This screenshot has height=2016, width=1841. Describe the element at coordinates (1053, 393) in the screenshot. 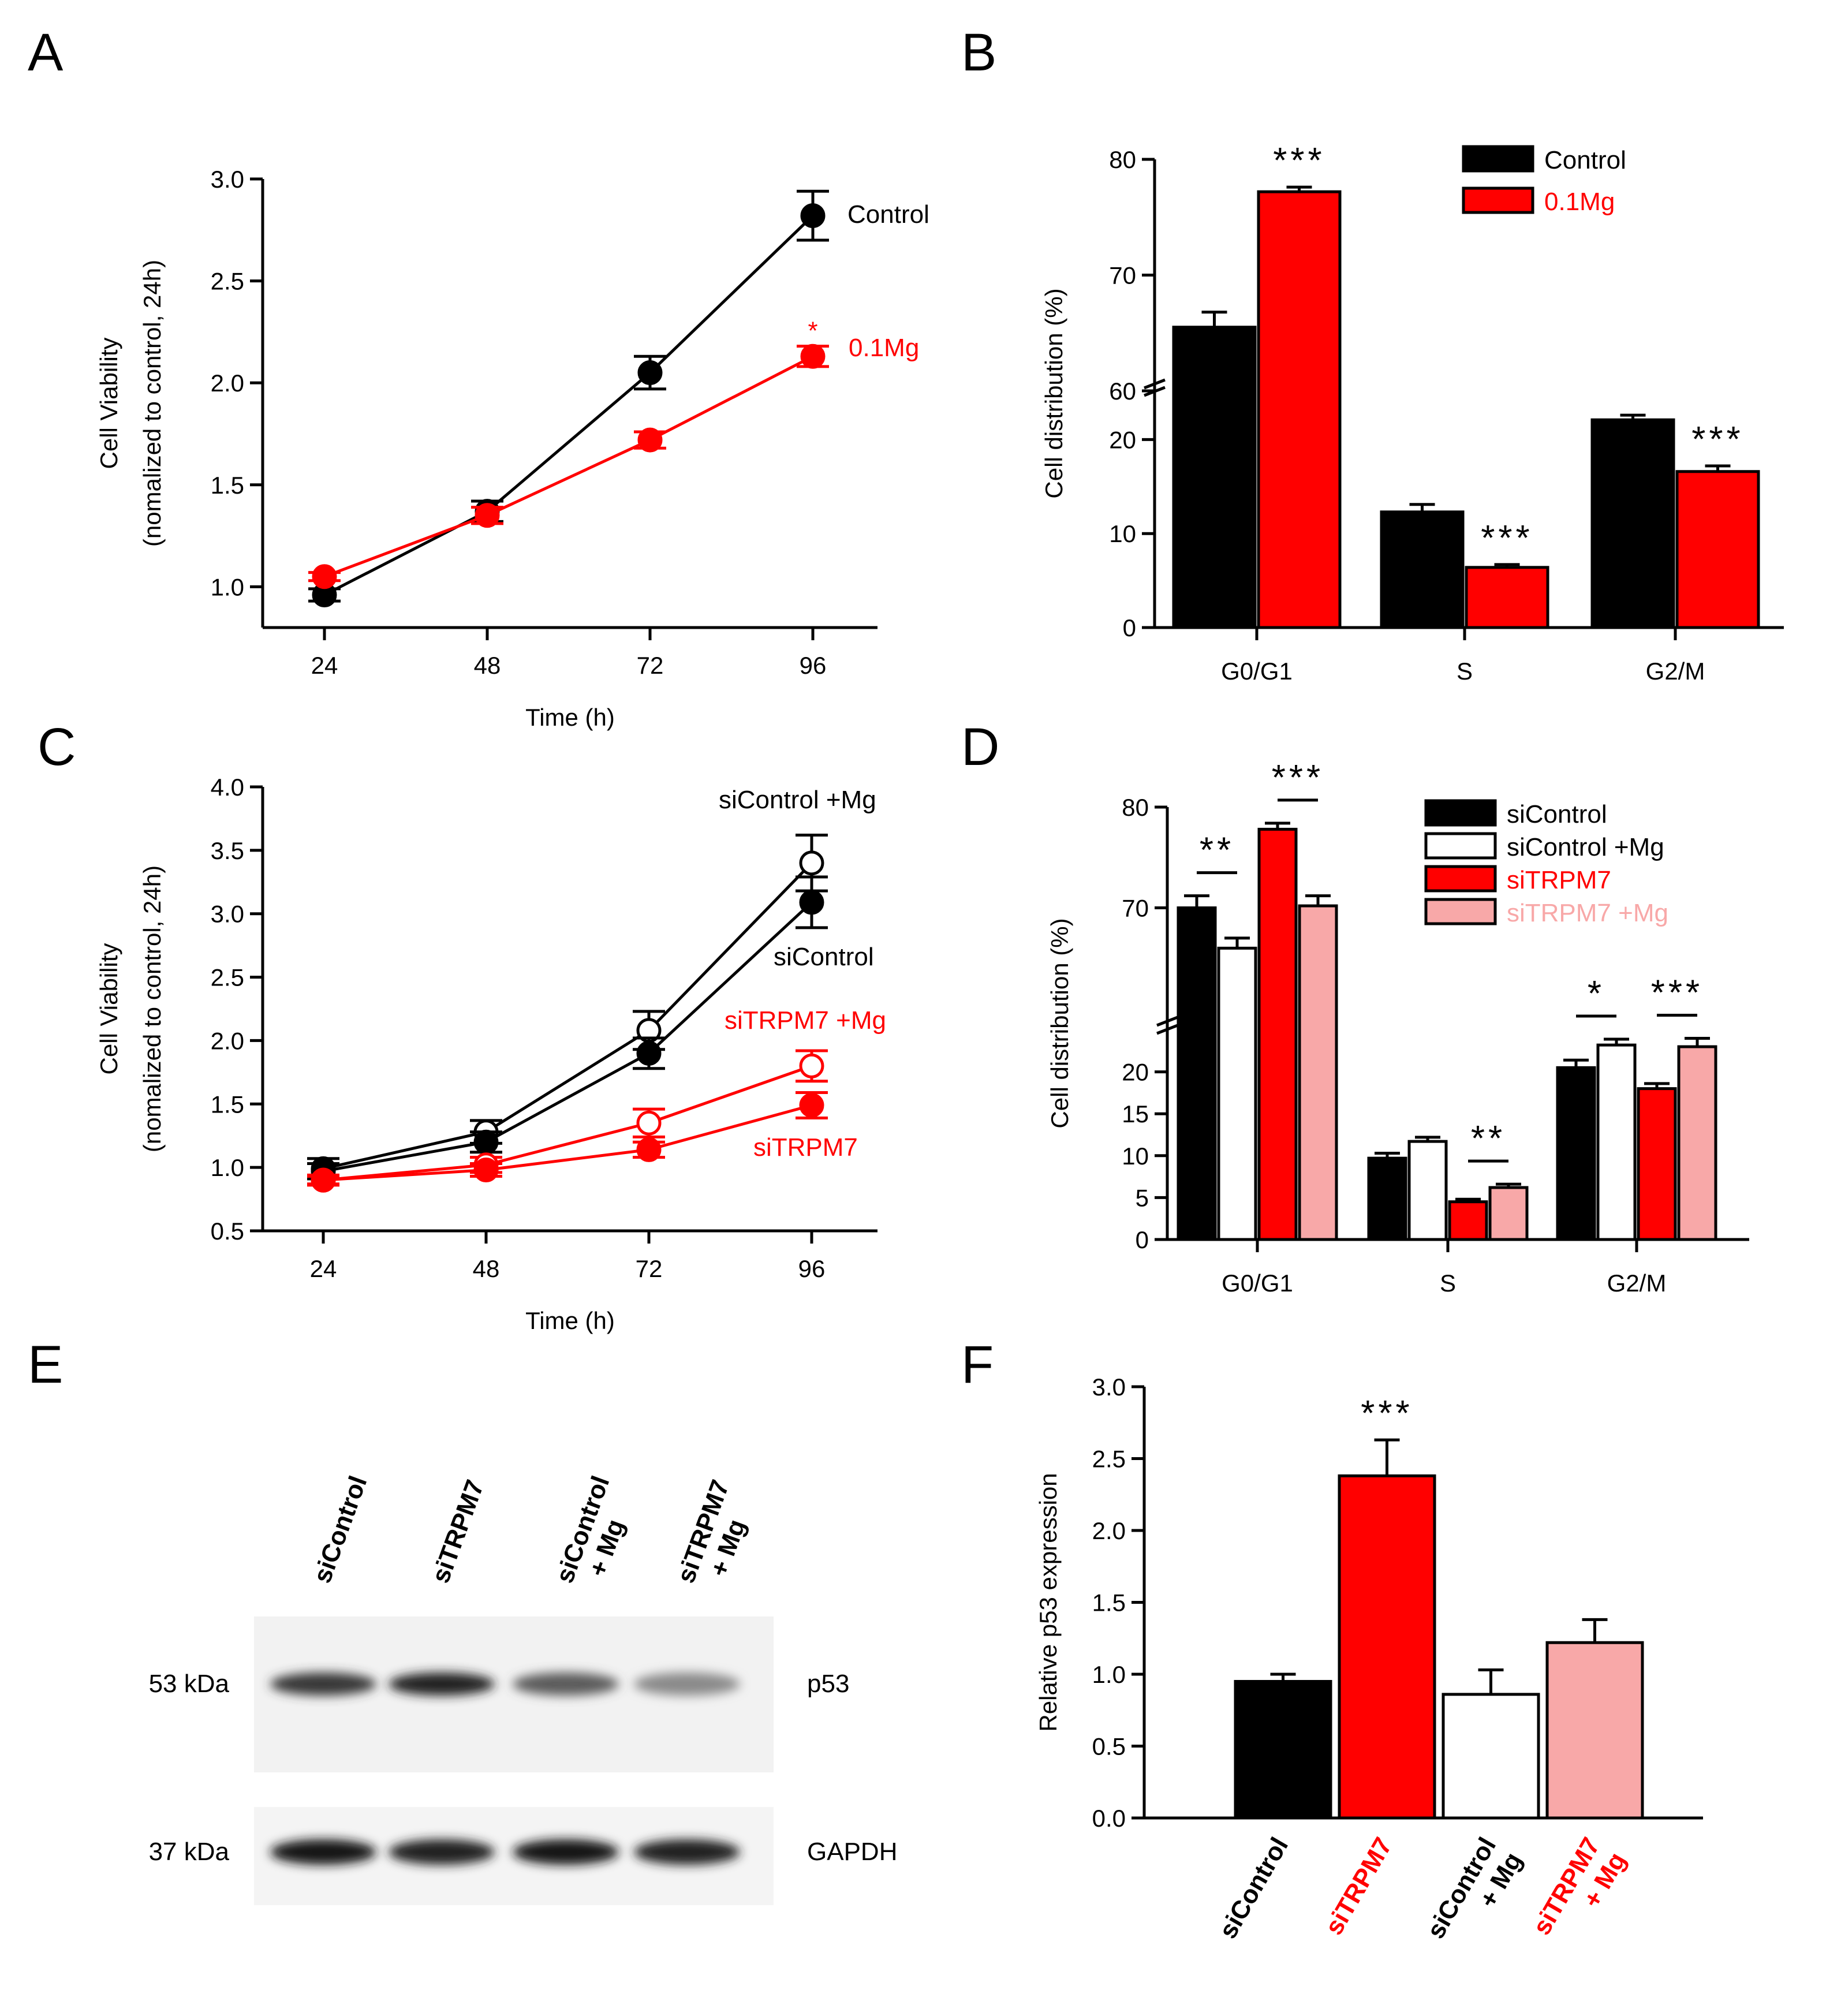

I see `y-axis-label: Cell distribution (%)` at that location.